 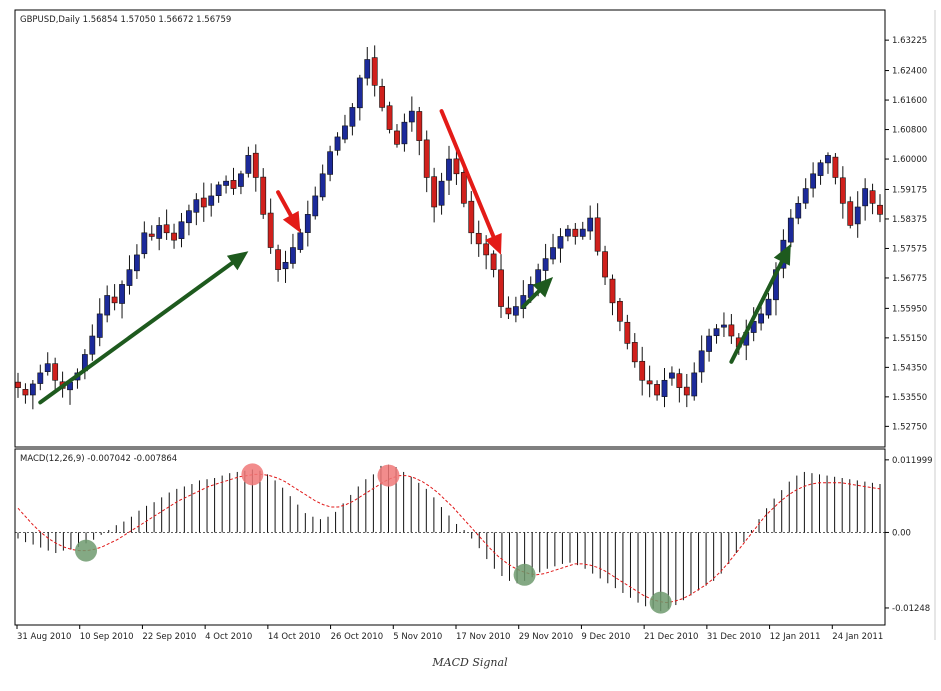 What do you see at coordinates (909, 398) in the screenshot?
I see `price-tick-label: 1.53550` at bounding box center [909, 398].